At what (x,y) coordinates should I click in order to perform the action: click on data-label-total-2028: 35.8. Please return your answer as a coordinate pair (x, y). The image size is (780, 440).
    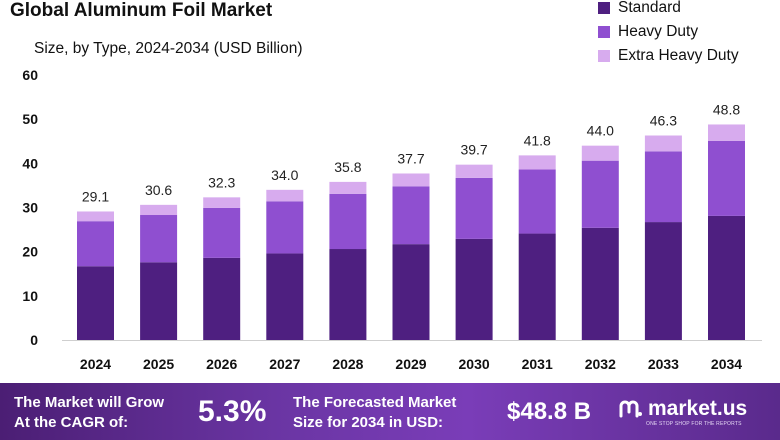
    Looking at the image, I should click on (347, 167).